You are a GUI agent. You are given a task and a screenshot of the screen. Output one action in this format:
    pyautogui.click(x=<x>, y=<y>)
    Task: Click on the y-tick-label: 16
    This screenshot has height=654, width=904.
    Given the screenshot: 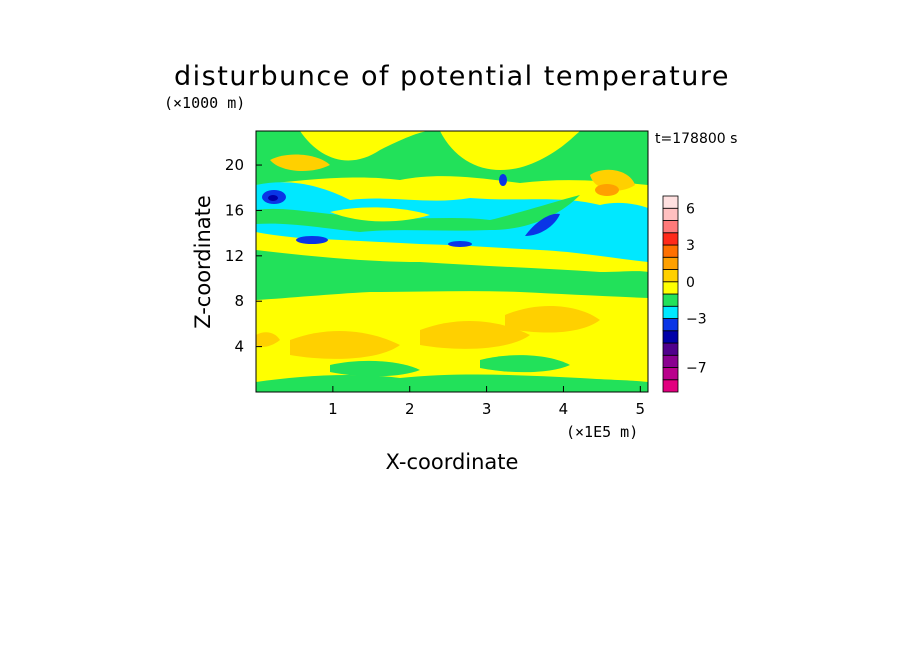 What is the action you would take?
    pyautogui.click(x=234, y=210)
    